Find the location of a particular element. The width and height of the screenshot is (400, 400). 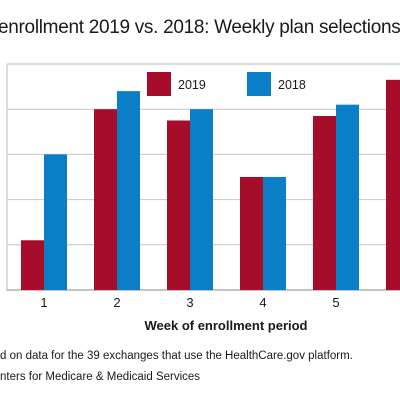

legend-label-2018: 2018 is located at coordinates (292, 85).